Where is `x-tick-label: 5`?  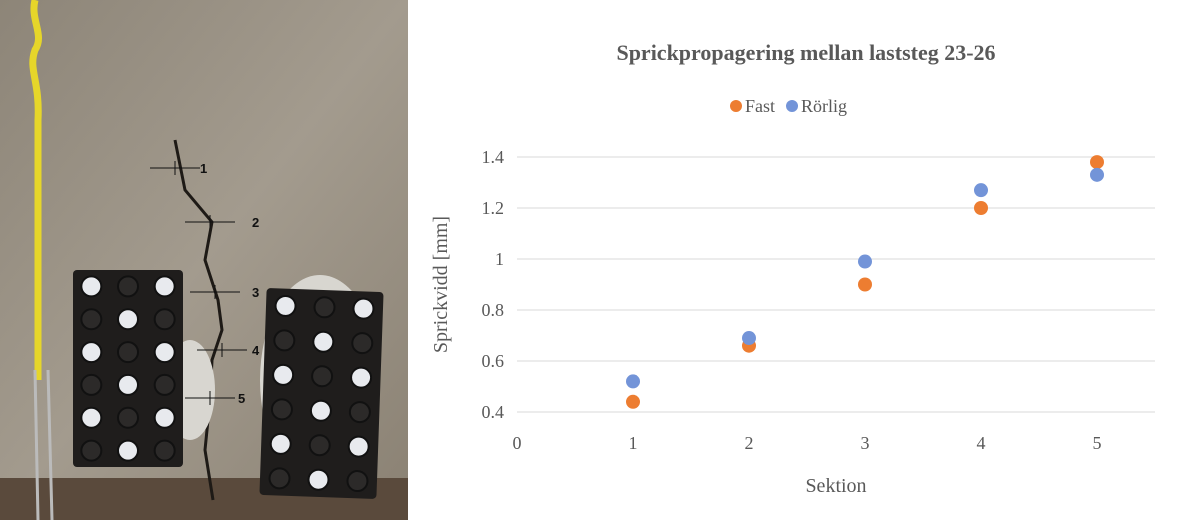 x-tick-label: 5 is located at coordinates (1097, 443).